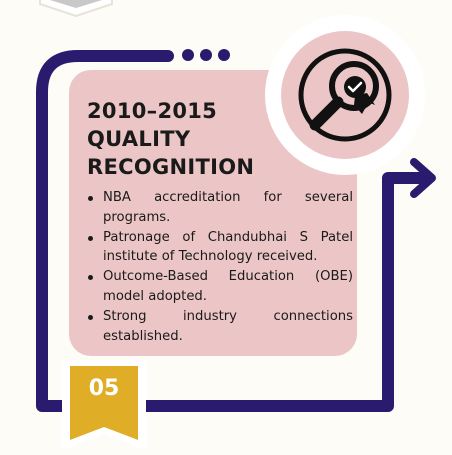 This screenshot has width=452, height=455. What do you see at coordinates (104, 406) in the screenshot?
I see `step-number-badge: 05` at bounding box center [104, 406].